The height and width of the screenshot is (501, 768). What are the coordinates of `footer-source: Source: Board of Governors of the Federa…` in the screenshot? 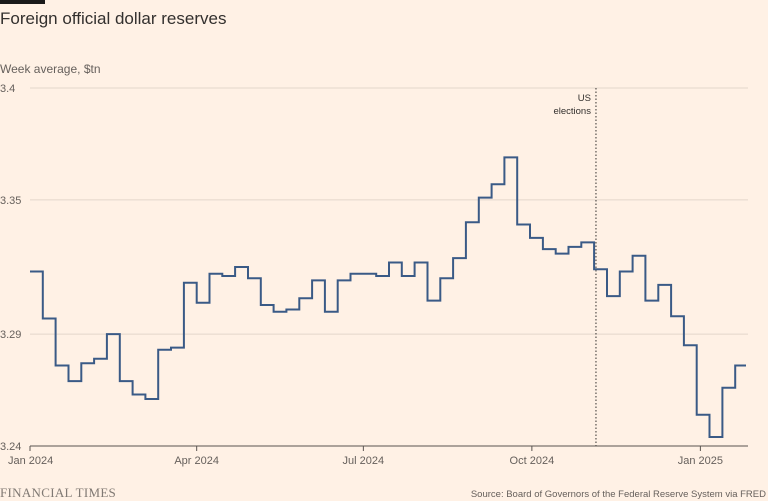 It's located at (618, 494).